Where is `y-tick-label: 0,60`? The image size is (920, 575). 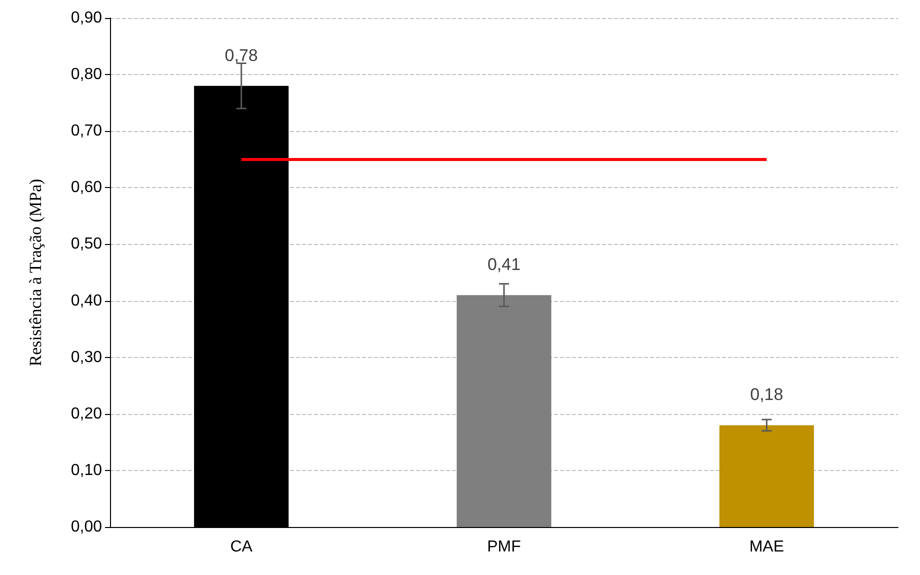
y-tick-label: 0,60 is located at coordinates (86, 187).